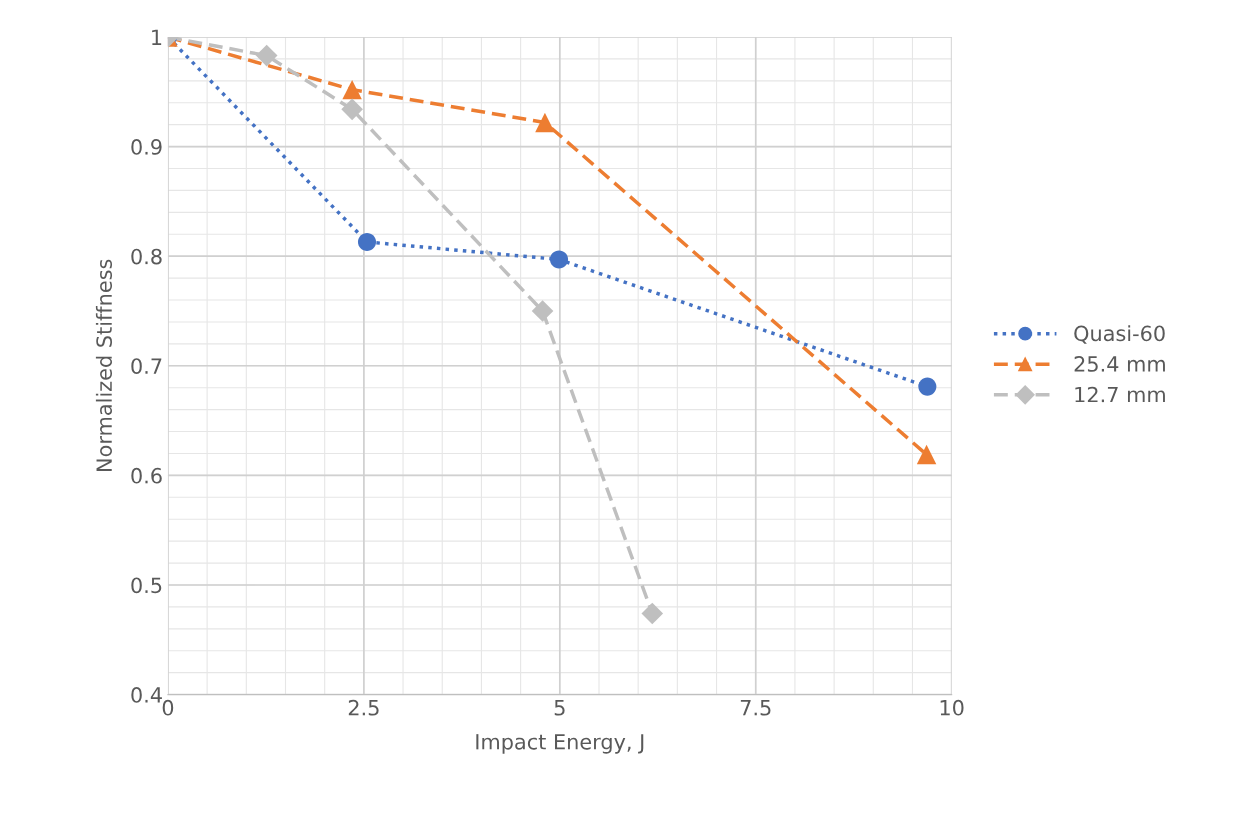 This screenshot has height=822, width=1244. Describe the element at coordinates (146, 366) in the screenshot. I see `y-tick-label: 0.7` at that location.